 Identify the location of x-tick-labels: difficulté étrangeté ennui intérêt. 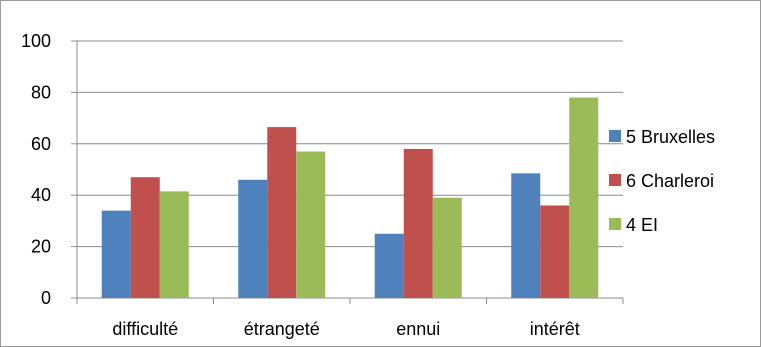
(345, 329).